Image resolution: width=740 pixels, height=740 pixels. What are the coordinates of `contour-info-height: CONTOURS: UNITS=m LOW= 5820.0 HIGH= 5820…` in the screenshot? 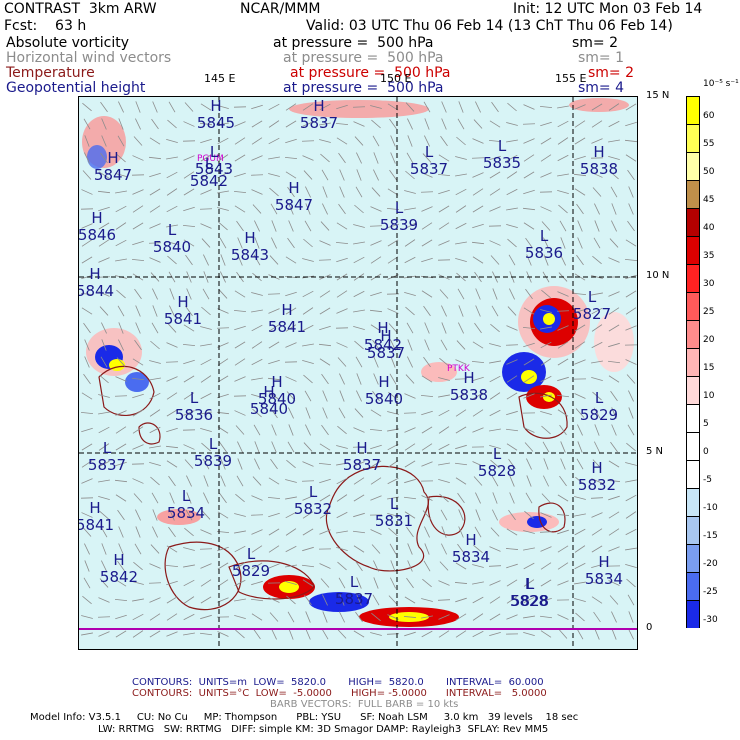 It's located at (338, 682).